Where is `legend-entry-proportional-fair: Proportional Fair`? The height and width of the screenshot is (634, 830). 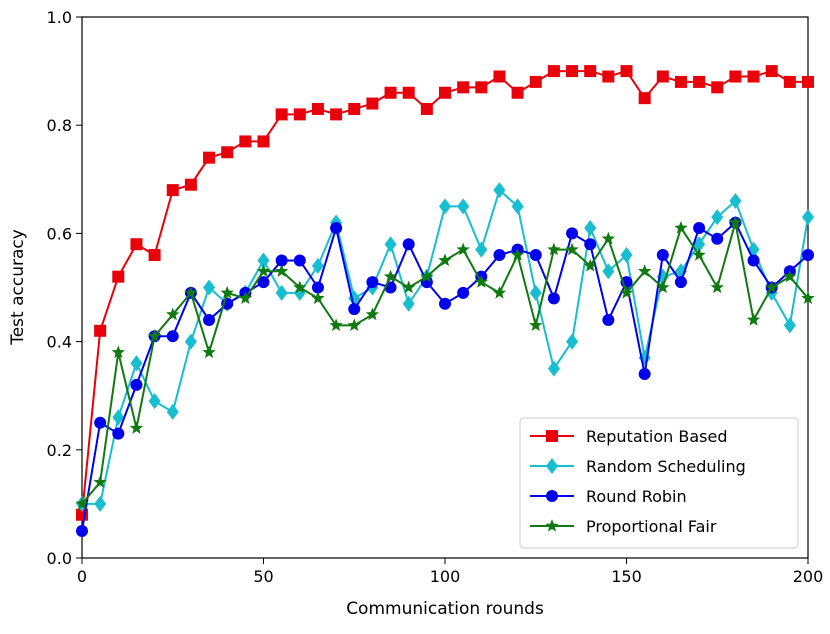
legend-entry-proportional-fair: Proportional Fair is located at coordinates (623, 526).